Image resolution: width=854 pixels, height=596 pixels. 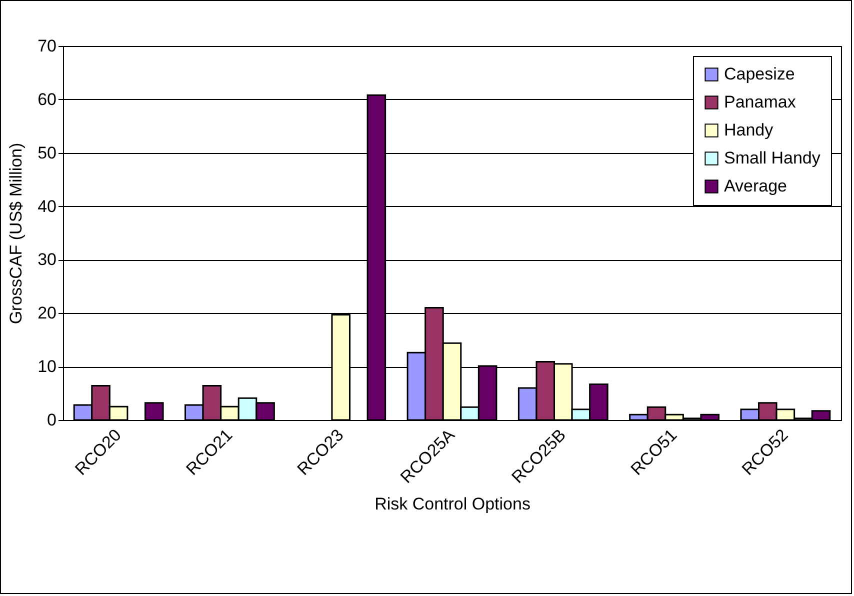 I want to click on legend-label: Capesize, so click(x=759, y=74).